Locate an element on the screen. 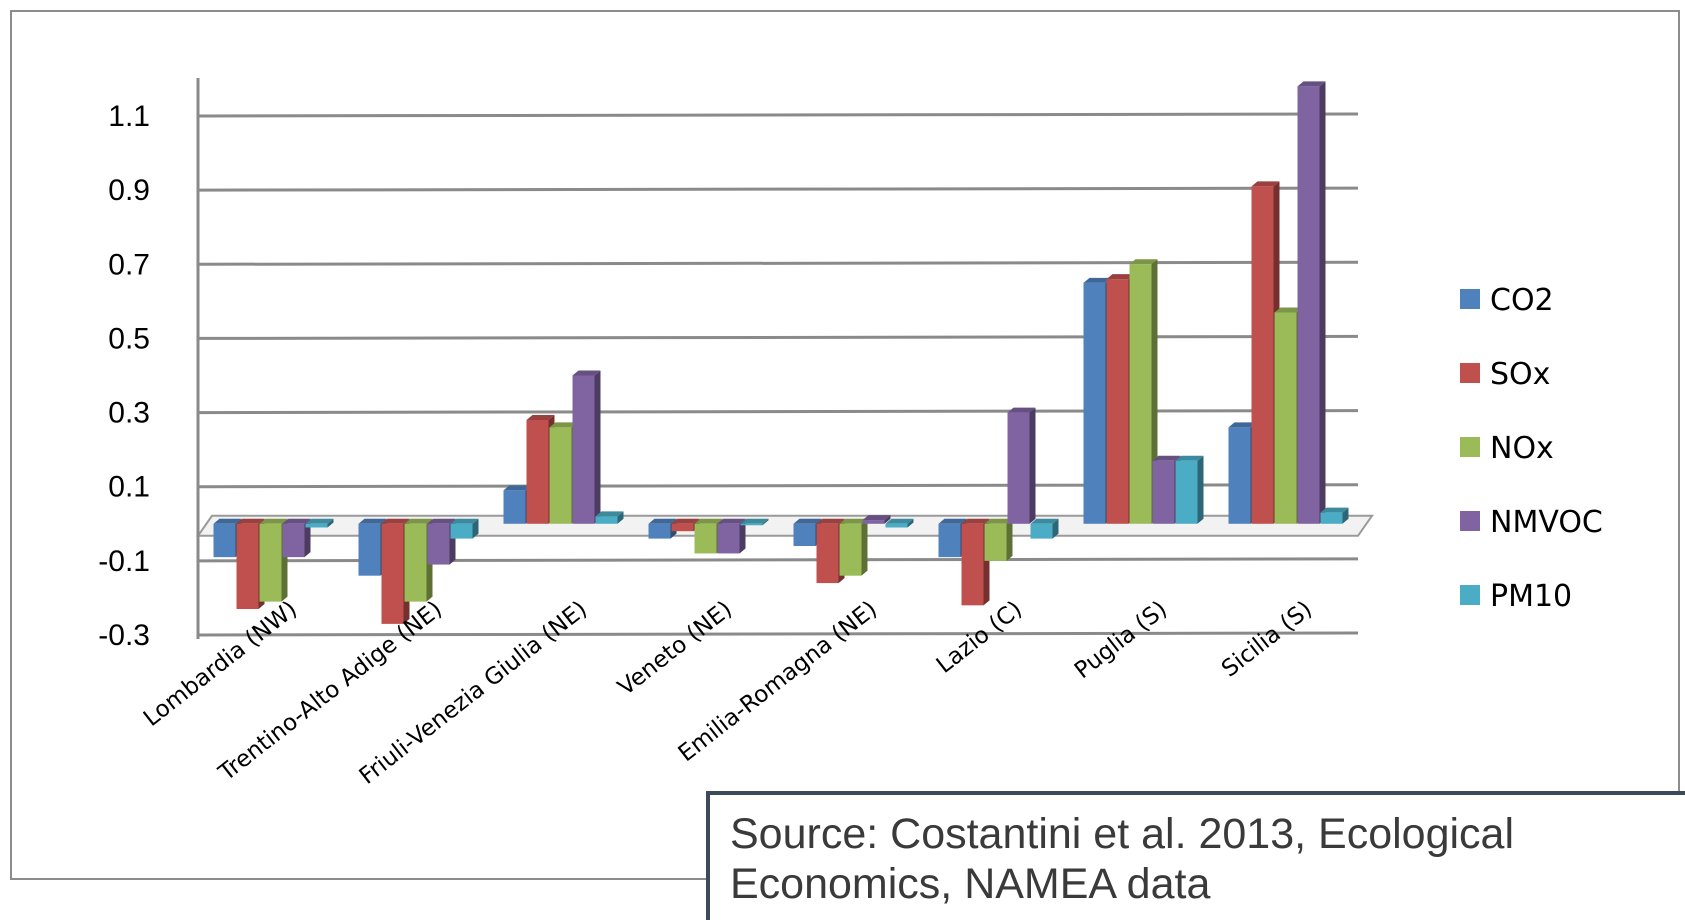 Image resolution: width=1685 pixels, height=920 pixels. y-tick-label: -0.1 is located at coordinates (124, 561).